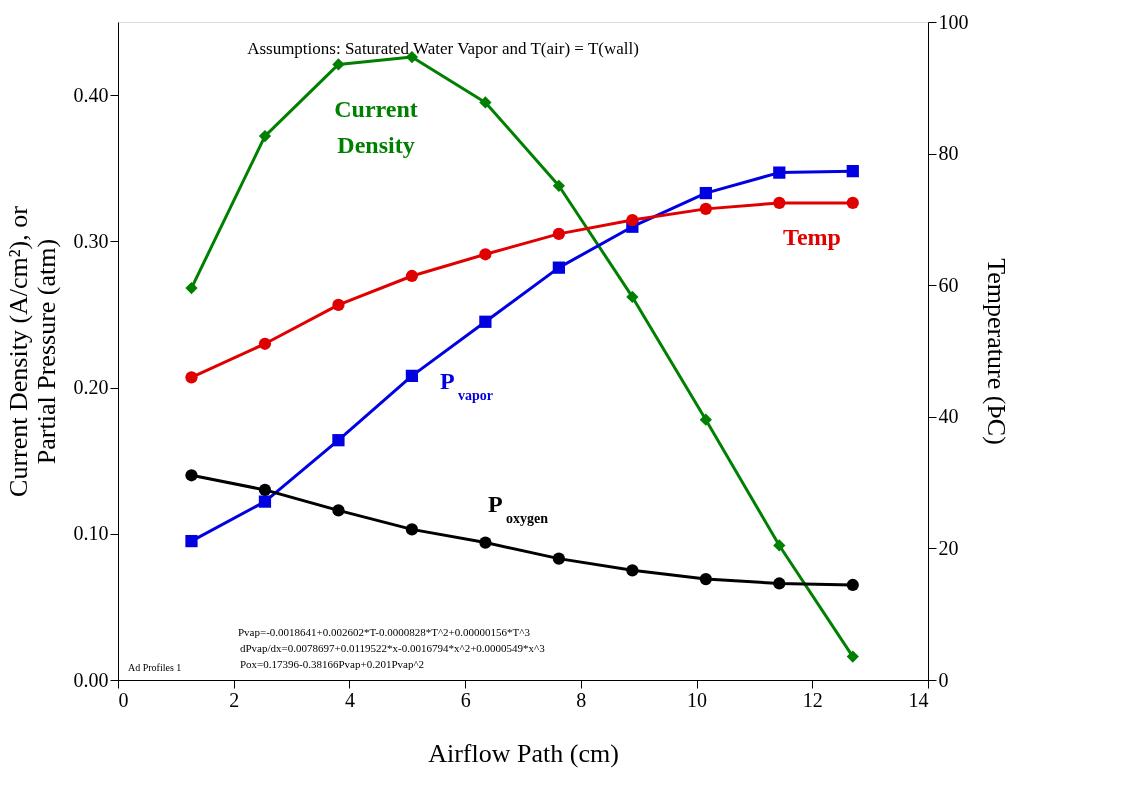  Describe the element at coordinates (581, 699) in the screenshot. I see `x-tick-label: 8` at that location.